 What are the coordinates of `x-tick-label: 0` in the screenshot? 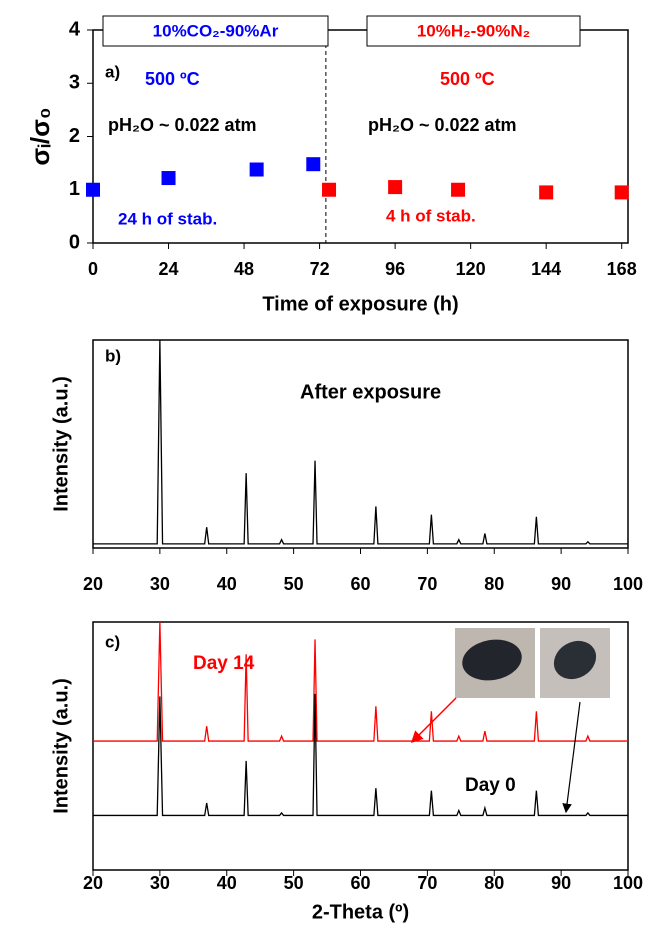 It's located at (93, 269).